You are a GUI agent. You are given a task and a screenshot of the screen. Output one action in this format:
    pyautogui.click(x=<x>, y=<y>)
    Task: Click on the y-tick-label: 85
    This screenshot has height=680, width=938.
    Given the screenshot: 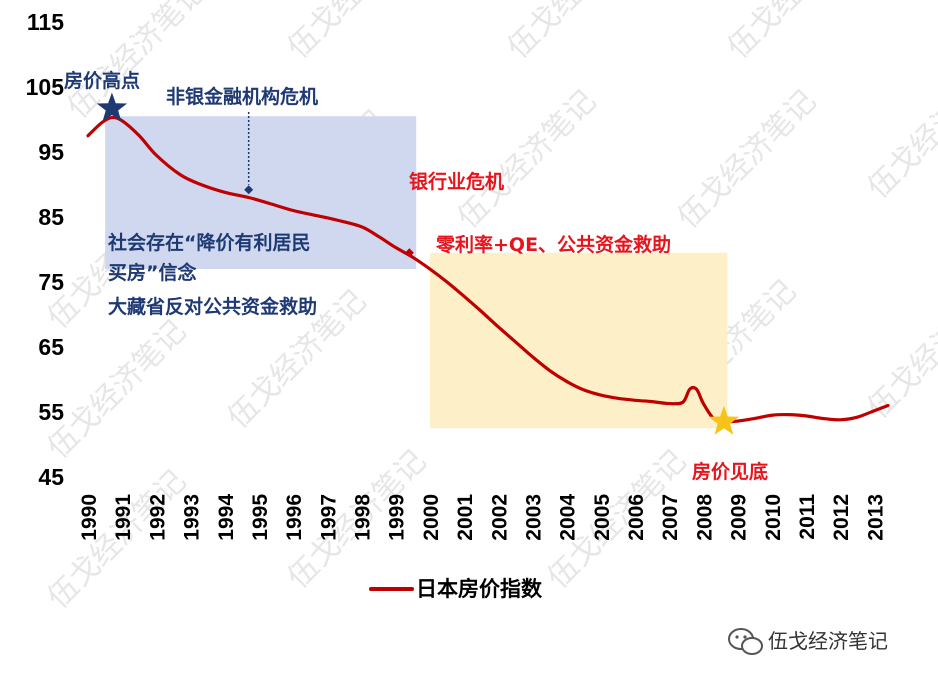 What is the action you would take?
    pyautogui.click(x=51, y=217)
    